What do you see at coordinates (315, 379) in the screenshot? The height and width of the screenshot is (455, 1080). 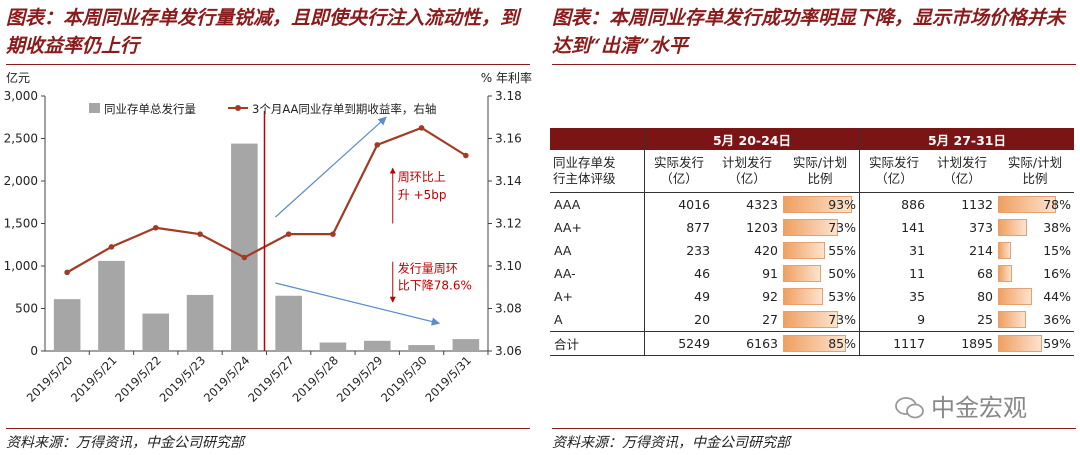 I see `x-tick-label: 2019/5/28` at bounding box center [315, 379].